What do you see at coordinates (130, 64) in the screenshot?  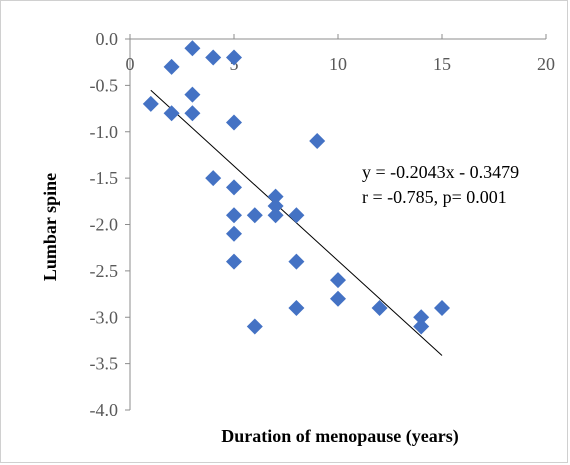 I see `x-tick-label: 0` at bounding box center [130, 64].